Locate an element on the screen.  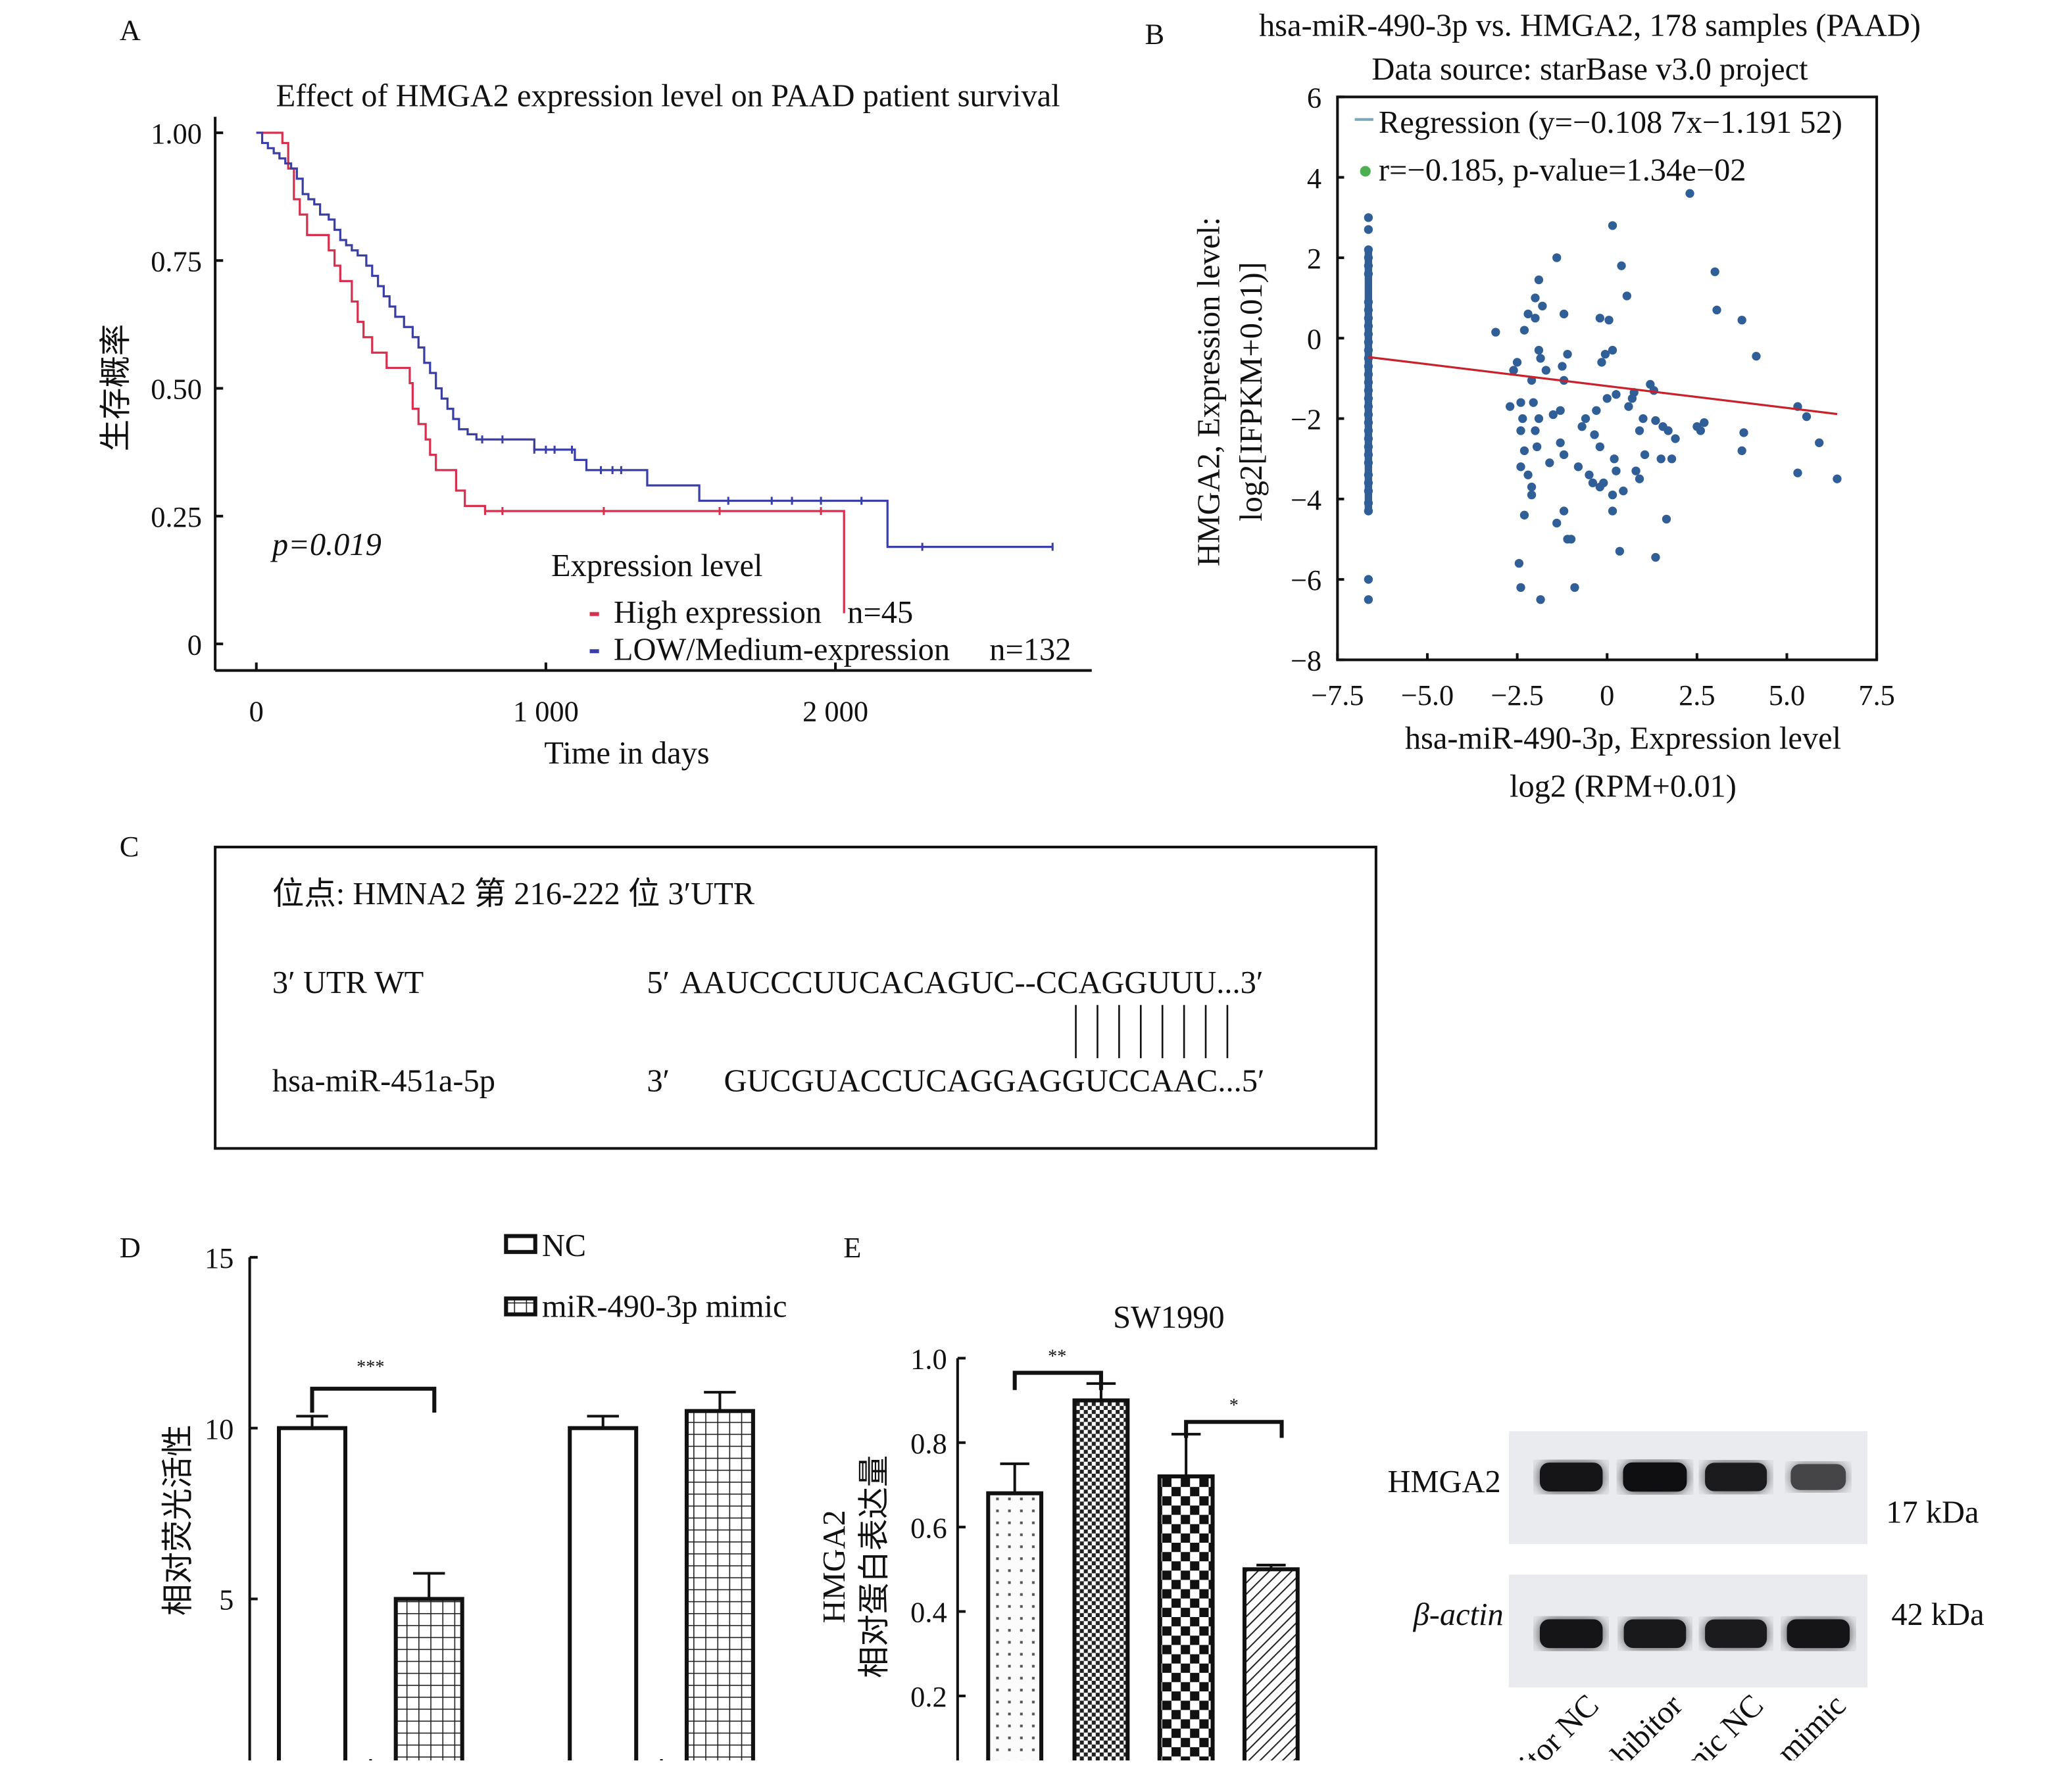
bar-mir-490-3p-mimic is located at coordinates (1271, 1667).